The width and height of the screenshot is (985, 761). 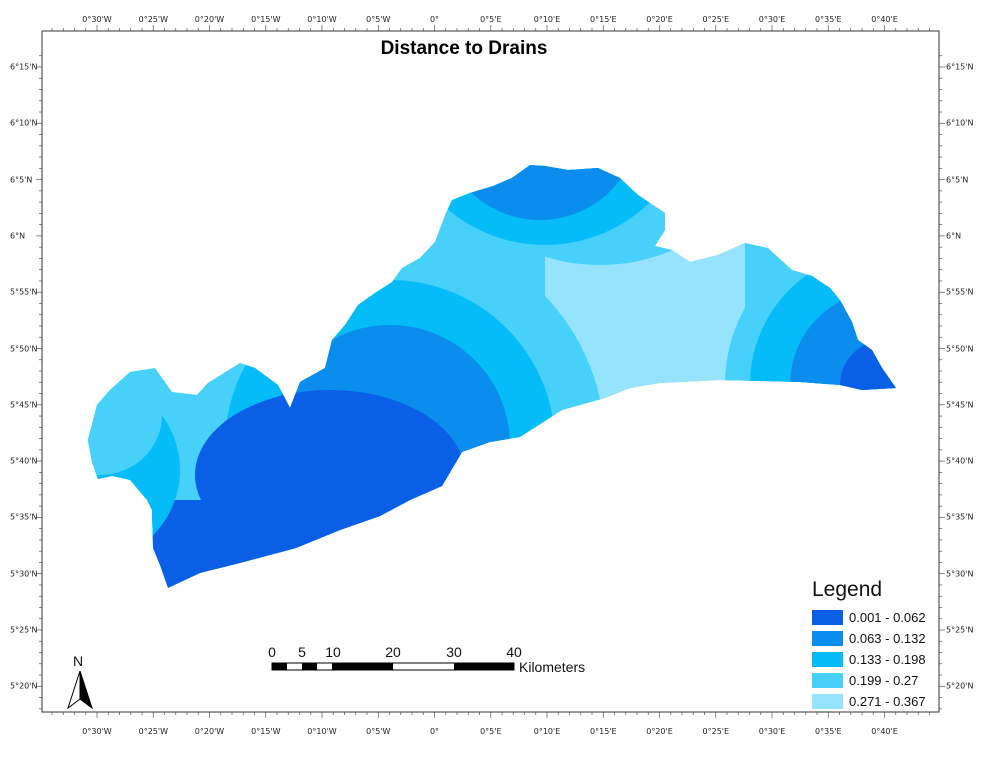 I want to click on legend-item: 0.271 - 0.367, so click(x=874, y=702).